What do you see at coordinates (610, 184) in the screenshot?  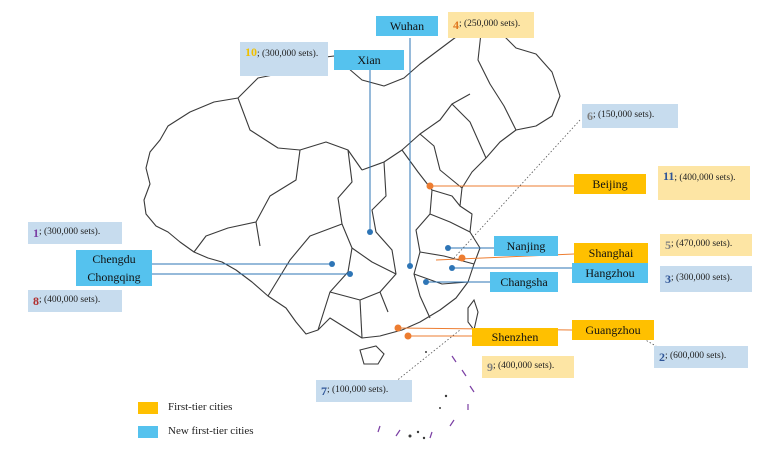 I see `city-label-beijing: Beijing` at bounding box center [610, 184].